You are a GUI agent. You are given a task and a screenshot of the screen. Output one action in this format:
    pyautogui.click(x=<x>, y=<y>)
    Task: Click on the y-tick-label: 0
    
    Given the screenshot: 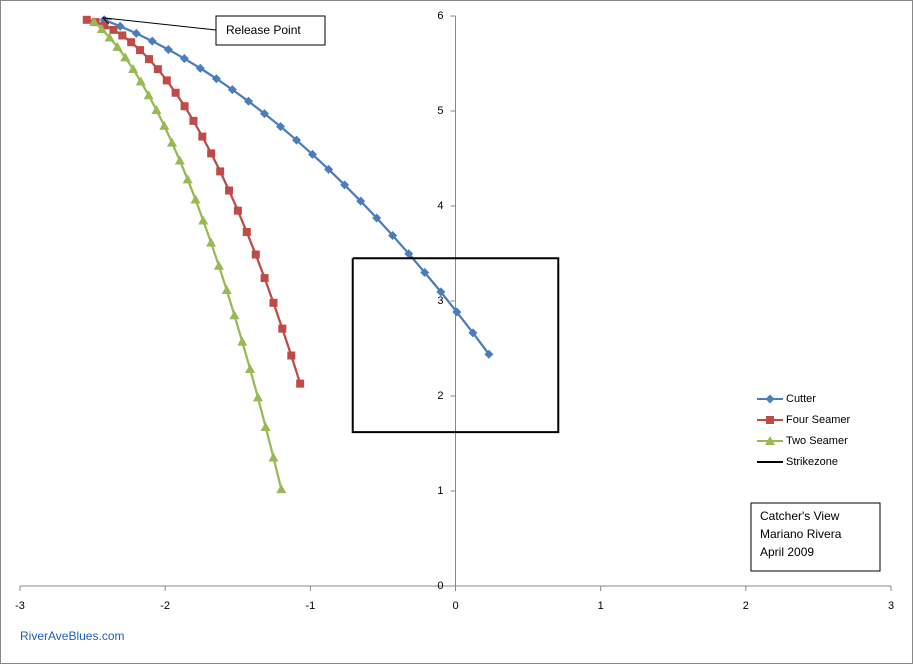 What is the action you would take?
    pyautogui.click(x=440, y=586)
    